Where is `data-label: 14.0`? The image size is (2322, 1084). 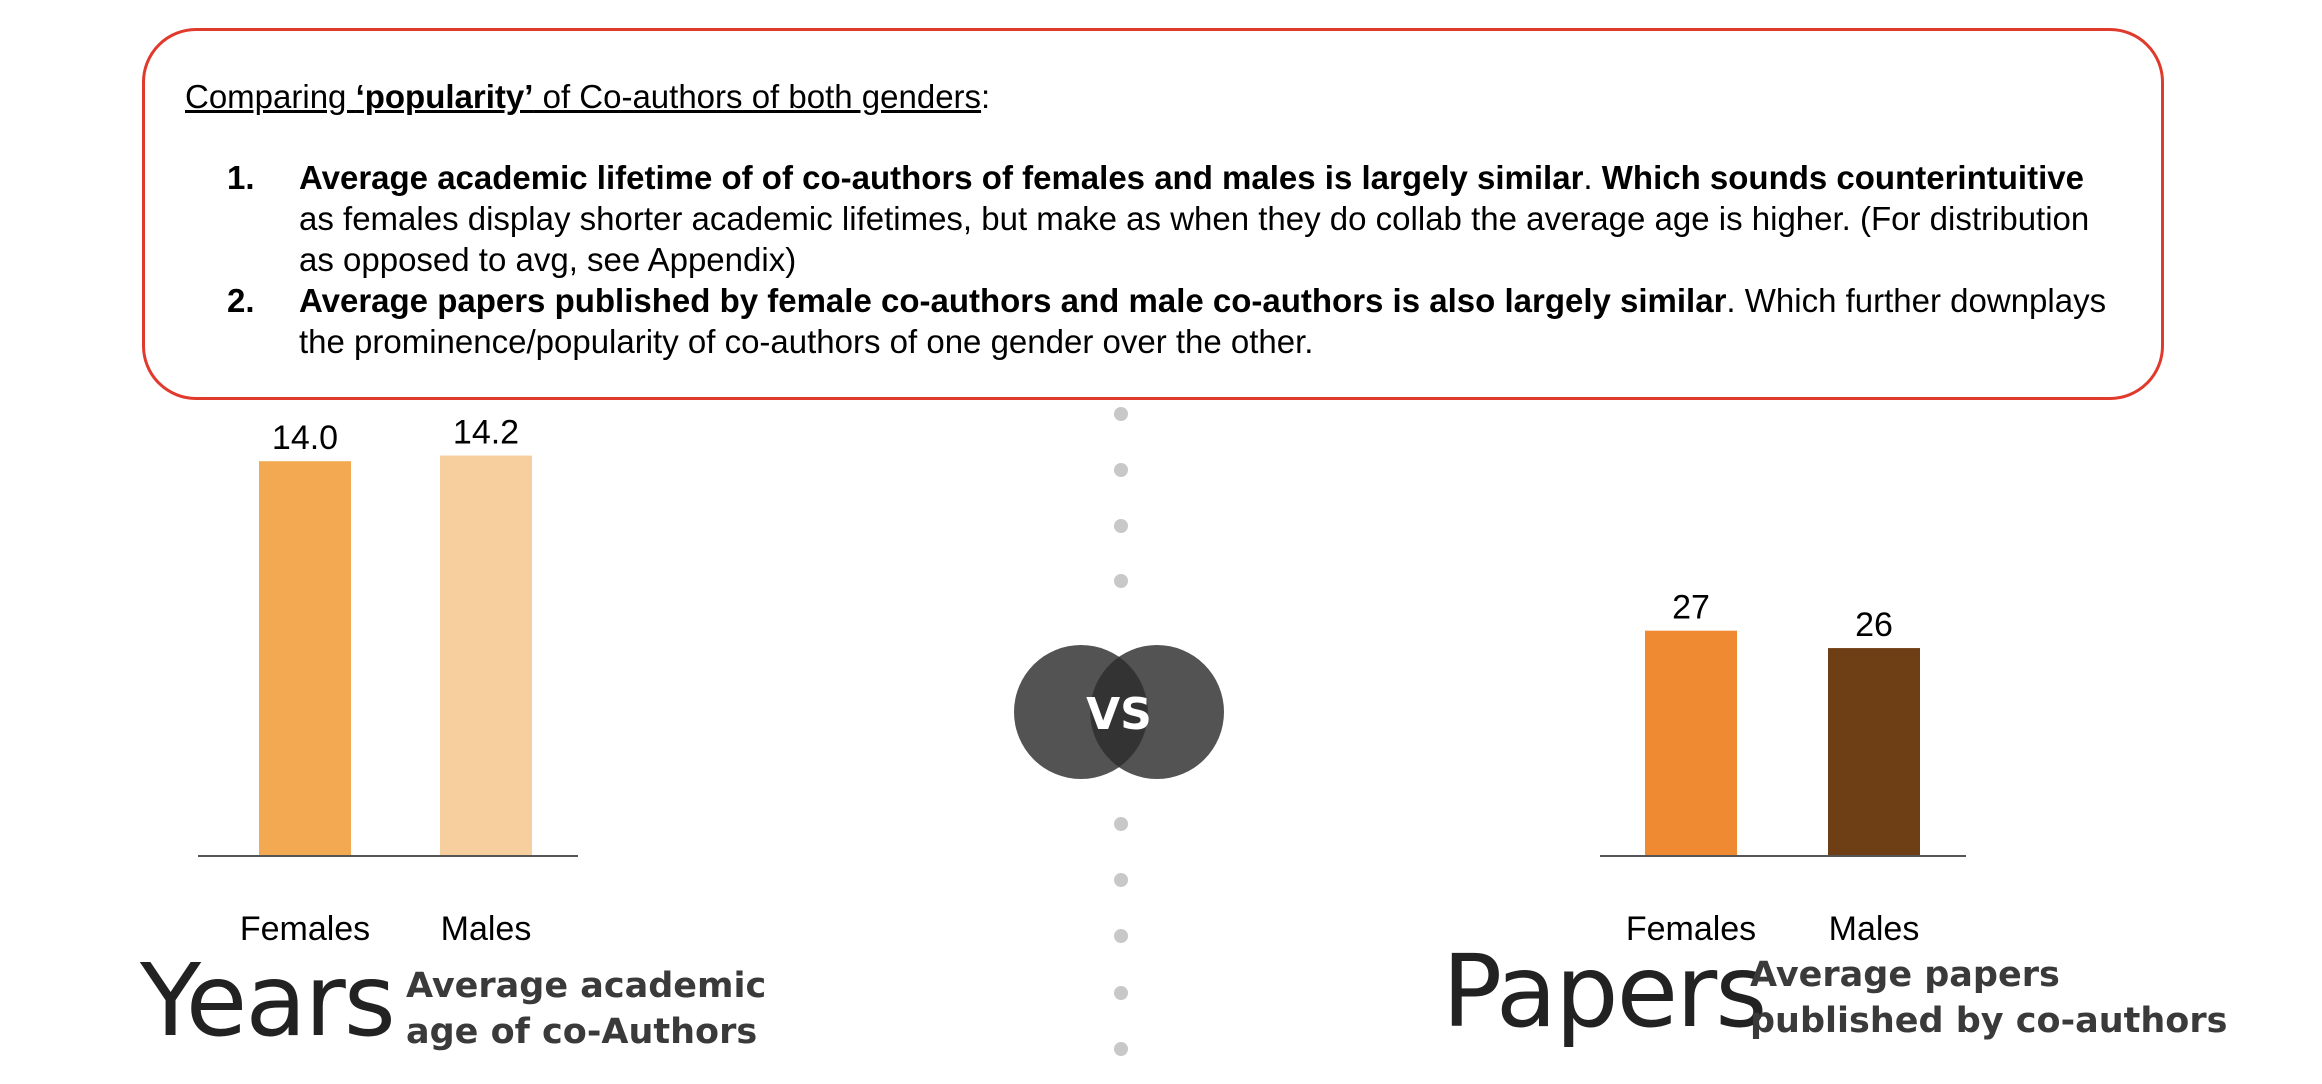
data-label: 14.0 is located at coordinates (305, 438).